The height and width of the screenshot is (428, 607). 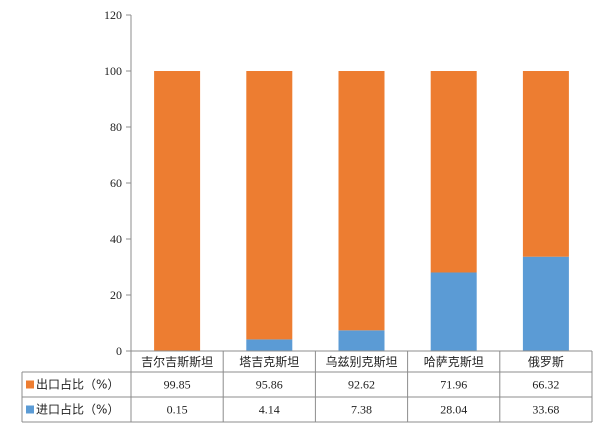 What do you see at coordinates (30, 409) in the screenshot?
I see `legend-swatch-import` at bounding box center [30, 409].